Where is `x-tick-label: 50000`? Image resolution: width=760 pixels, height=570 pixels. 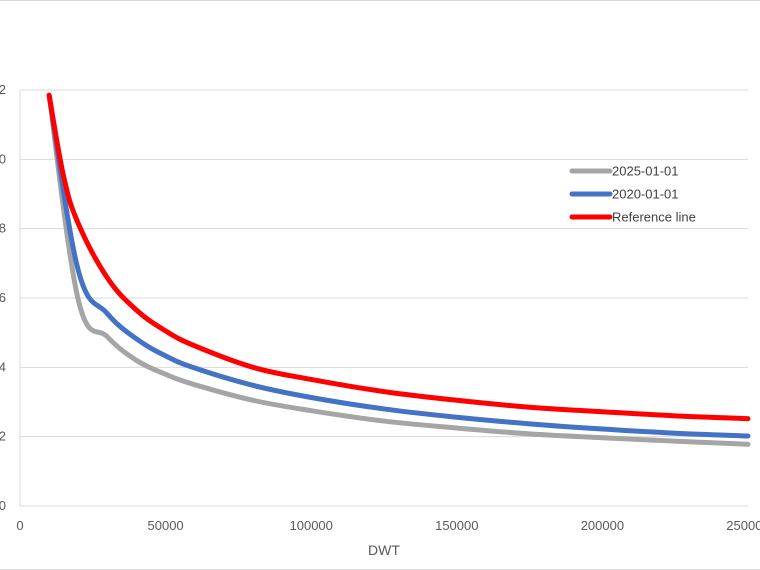 x-tick-label: 50000 is located at coordinates (166, 525).